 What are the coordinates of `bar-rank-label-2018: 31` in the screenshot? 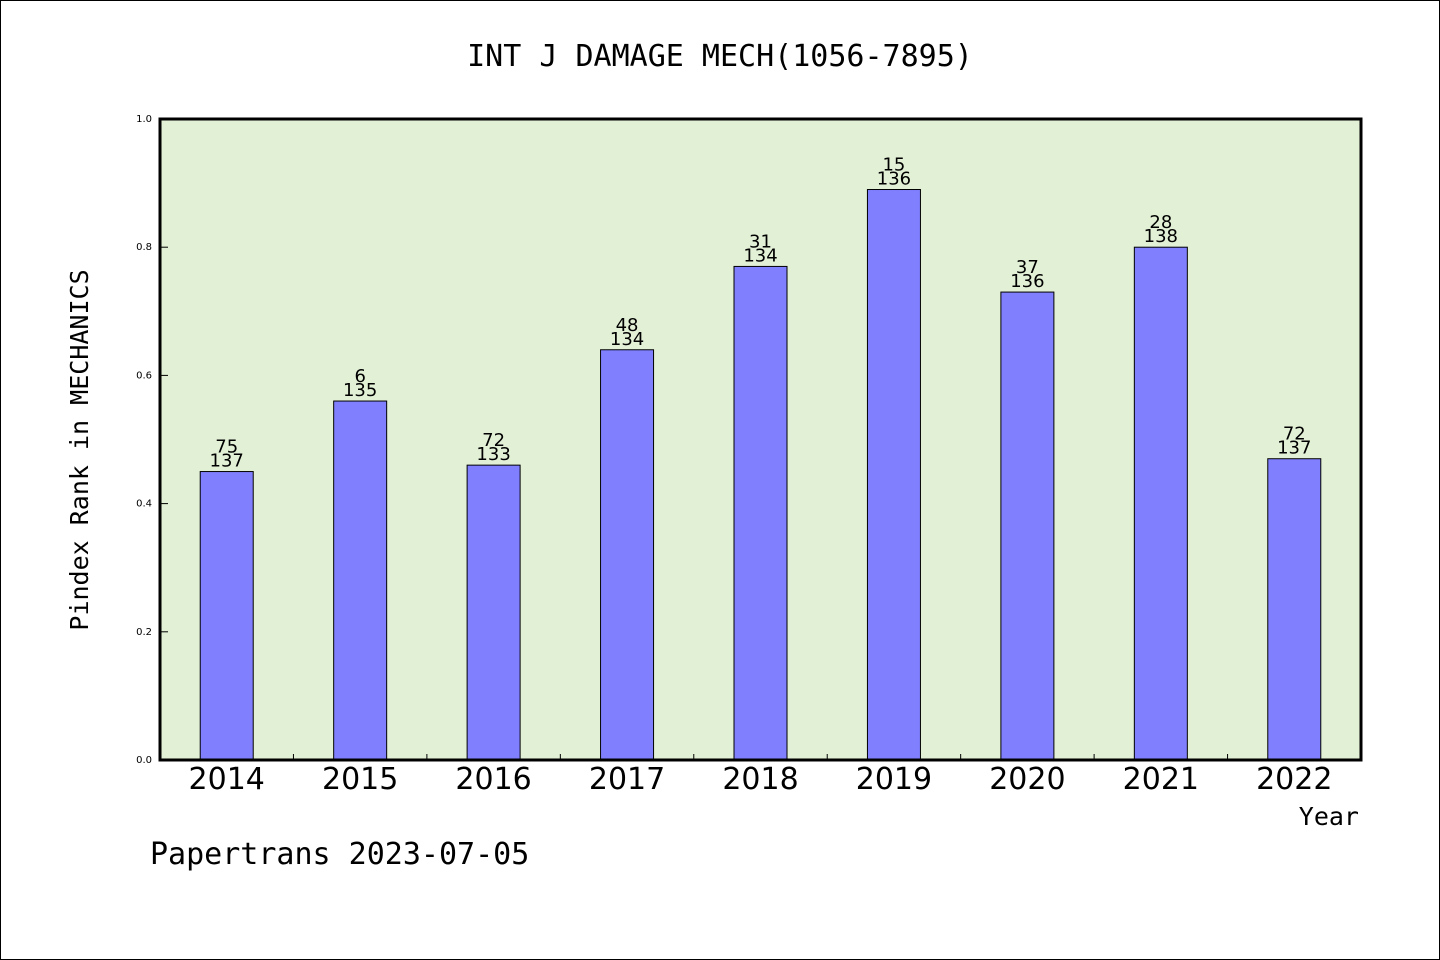 It's located at (760, 241).